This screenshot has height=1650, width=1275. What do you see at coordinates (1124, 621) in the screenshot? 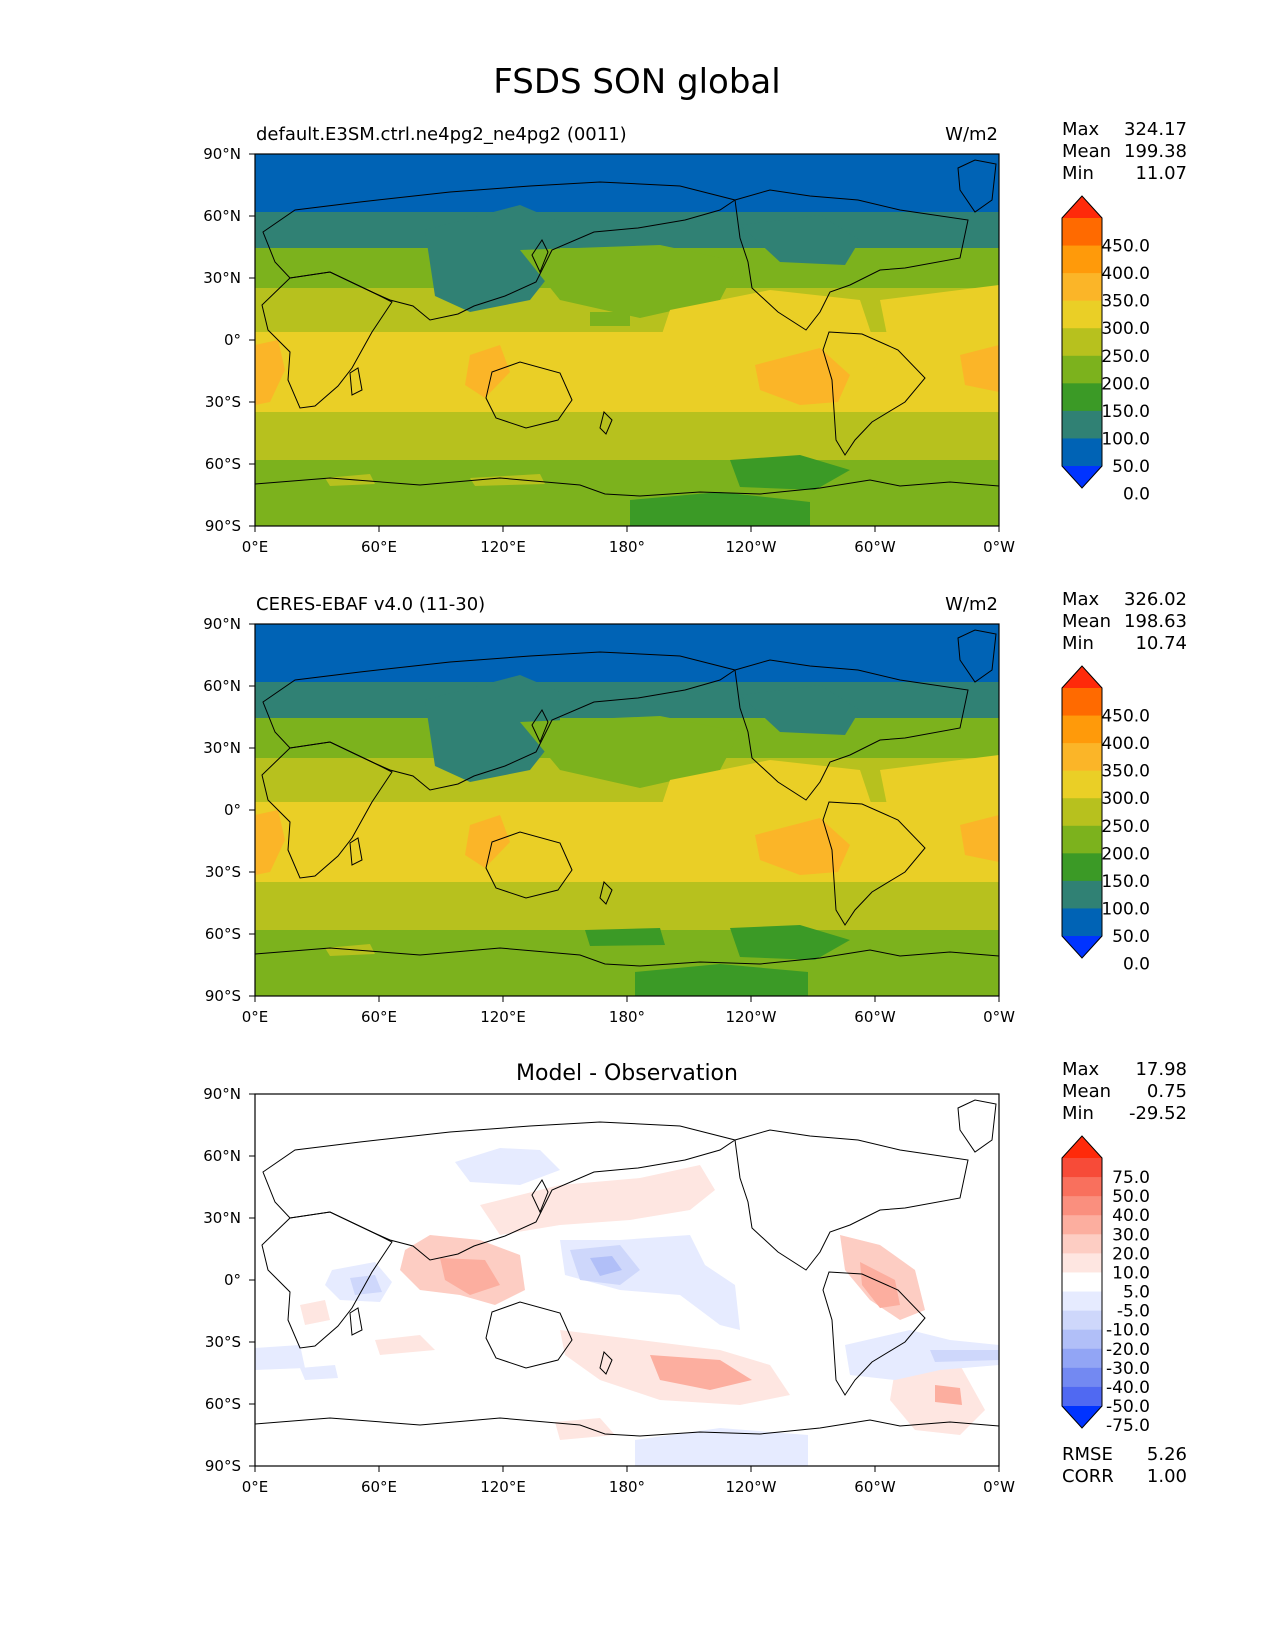
I see `stats-block: Max 326.02 Mean 198.63 Min 10.74` at bounding box center [1124, 621].